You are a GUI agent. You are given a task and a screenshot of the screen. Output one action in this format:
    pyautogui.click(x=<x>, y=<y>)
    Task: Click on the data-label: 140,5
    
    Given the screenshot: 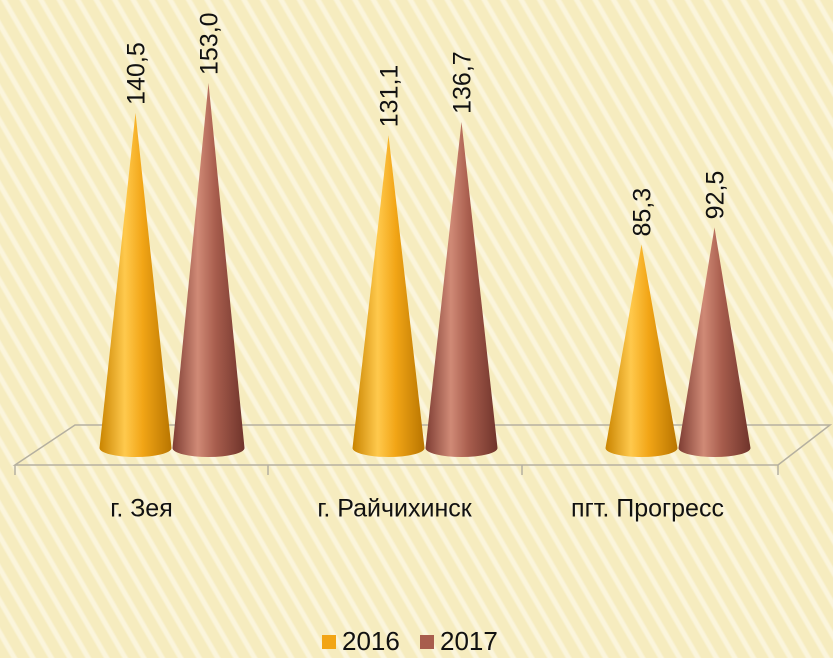 What is the action you would take?
    pyautogui.click(x=137, y=73)
    